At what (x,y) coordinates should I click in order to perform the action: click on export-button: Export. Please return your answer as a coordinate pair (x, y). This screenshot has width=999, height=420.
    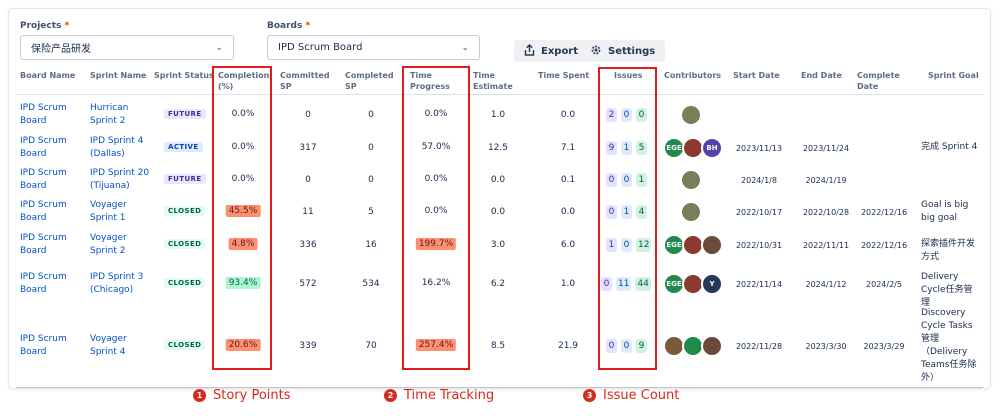
    Looking at the image, I should click on (551, 51).